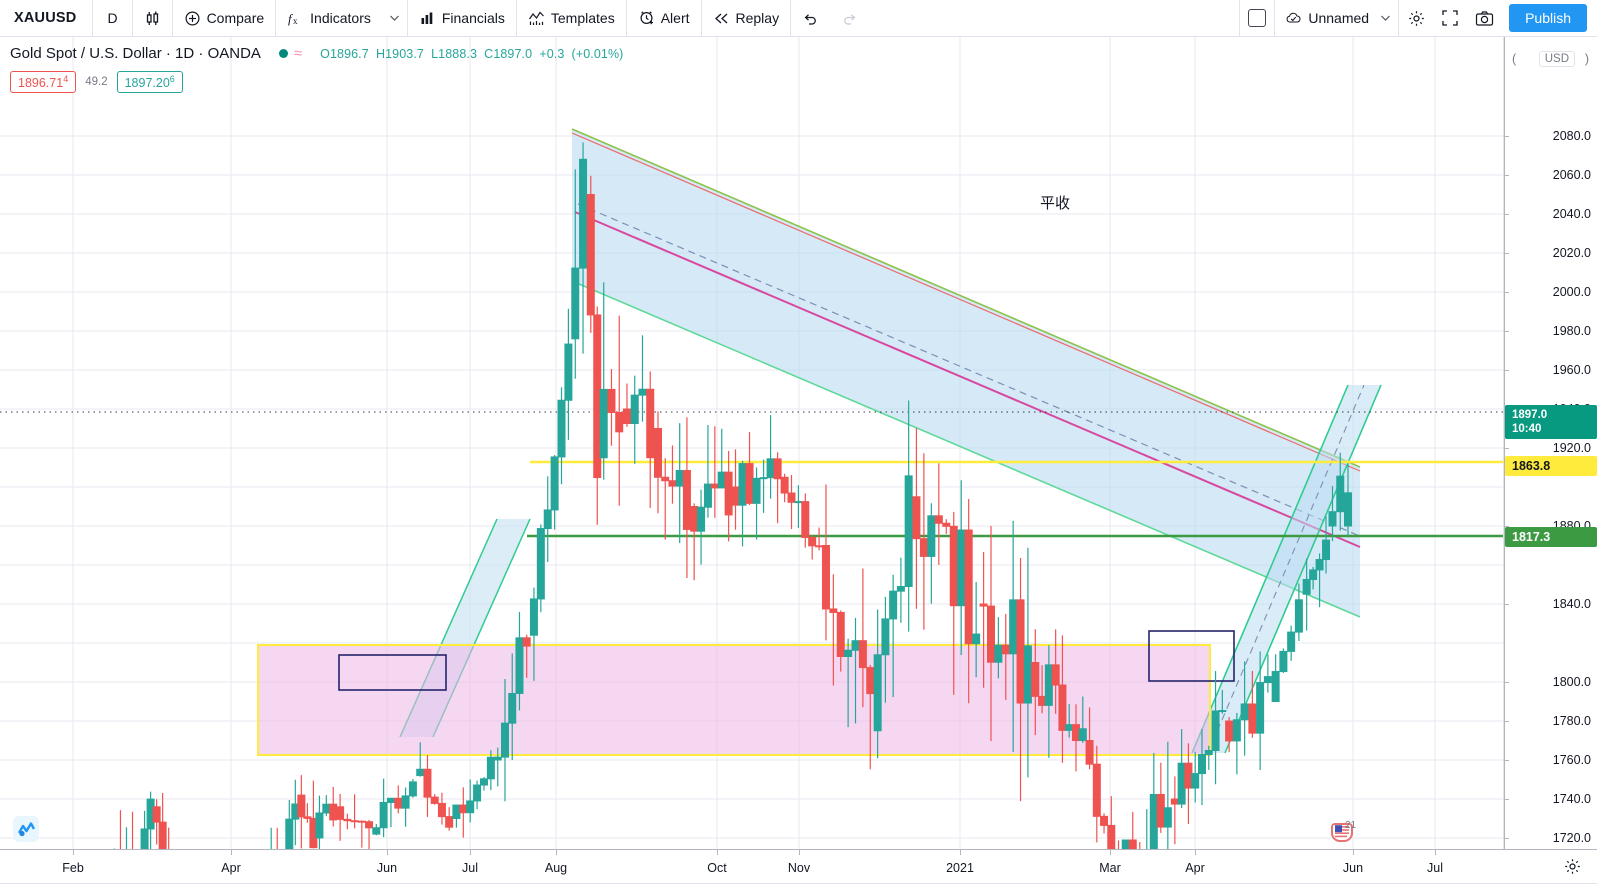 The image size is (1597, 895). I want to click on alert-button: Alert, so click(664, 18).